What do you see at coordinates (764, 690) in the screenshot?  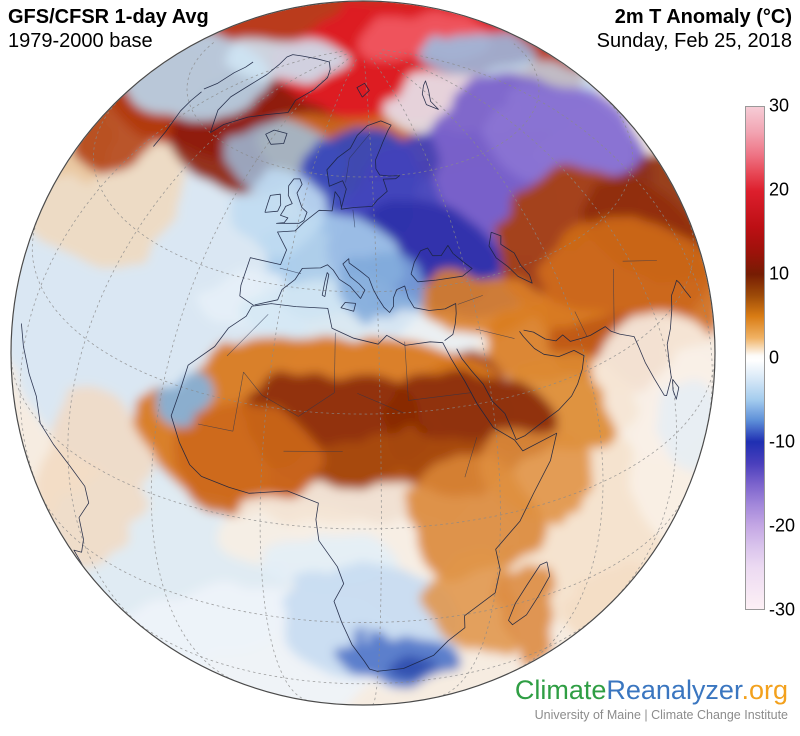 I see `brand-org: .org` at bounding box center [764, 690].